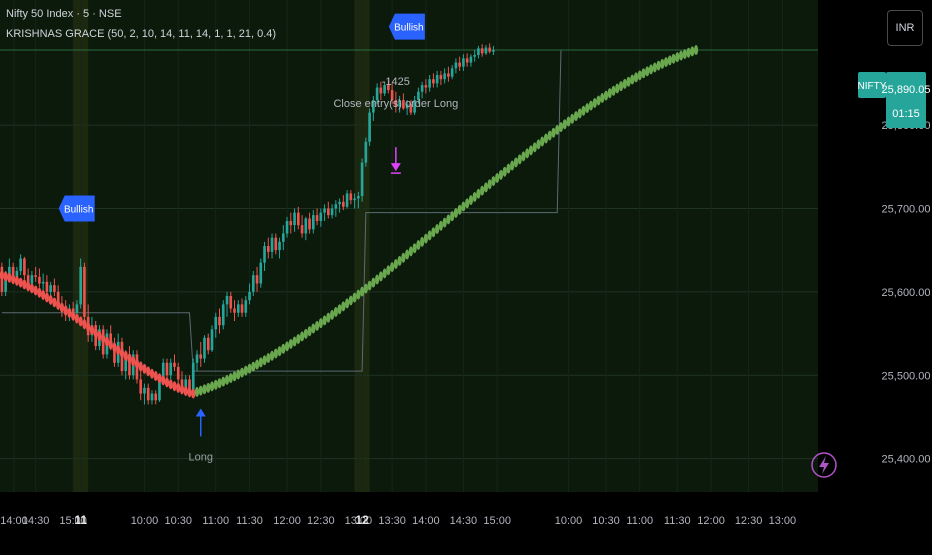  What do you see at coordinates (906, 114) in the screenshot?
I see `bar-countdown: 01:15` at bounding box center [906, 114].